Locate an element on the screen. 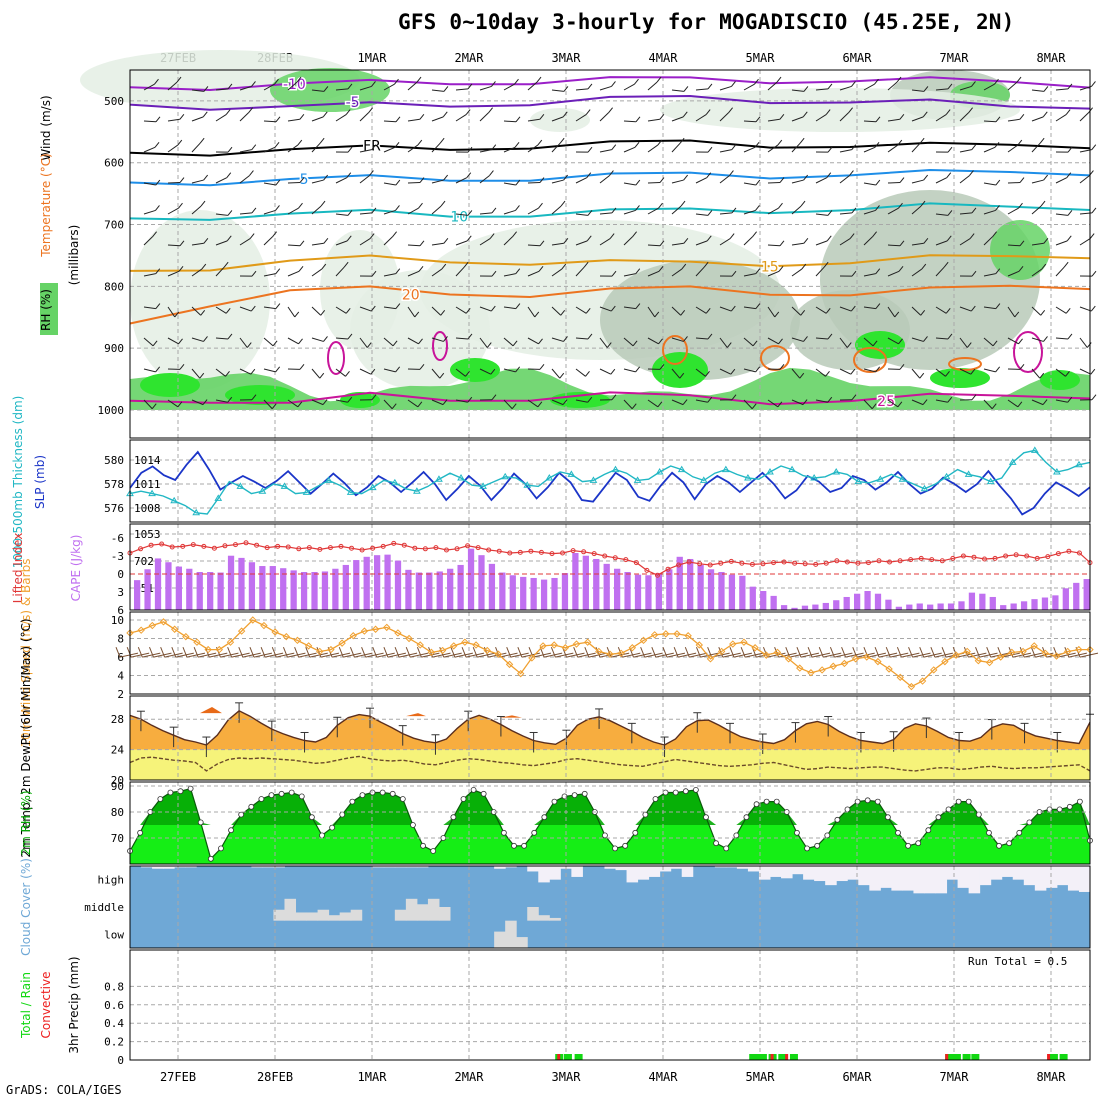 This screenshot has height=1100, width=1100. isotherm-label: 5 is located at coordinates (304, 180).